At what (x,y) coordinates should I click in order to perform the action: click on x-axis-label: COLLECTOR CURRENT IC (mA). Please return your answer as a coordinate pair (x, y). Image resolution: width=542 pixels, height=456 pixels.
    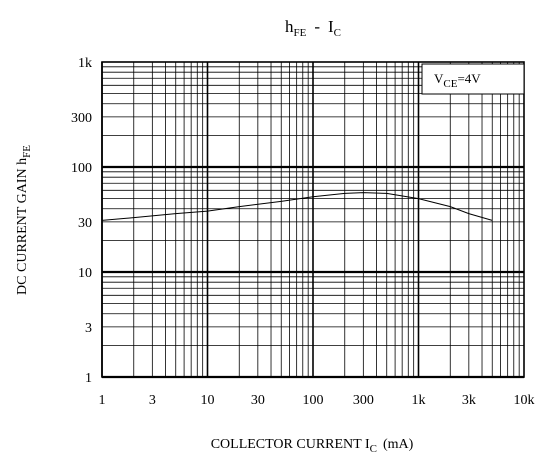
    Looking at the image, I should click on (312, 446).